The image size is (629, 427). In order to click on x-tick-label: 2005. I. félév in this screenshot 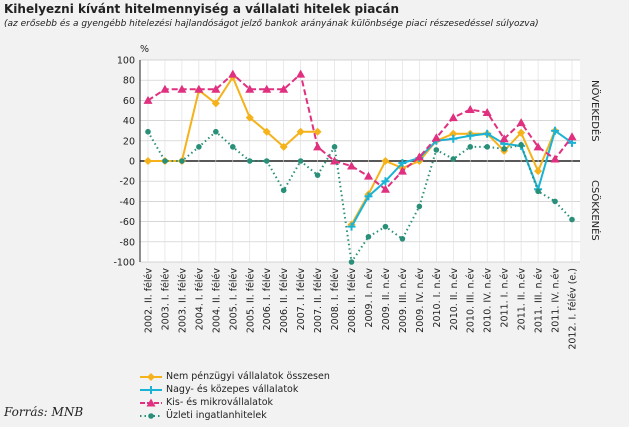, I will do `click(233, 299)`.